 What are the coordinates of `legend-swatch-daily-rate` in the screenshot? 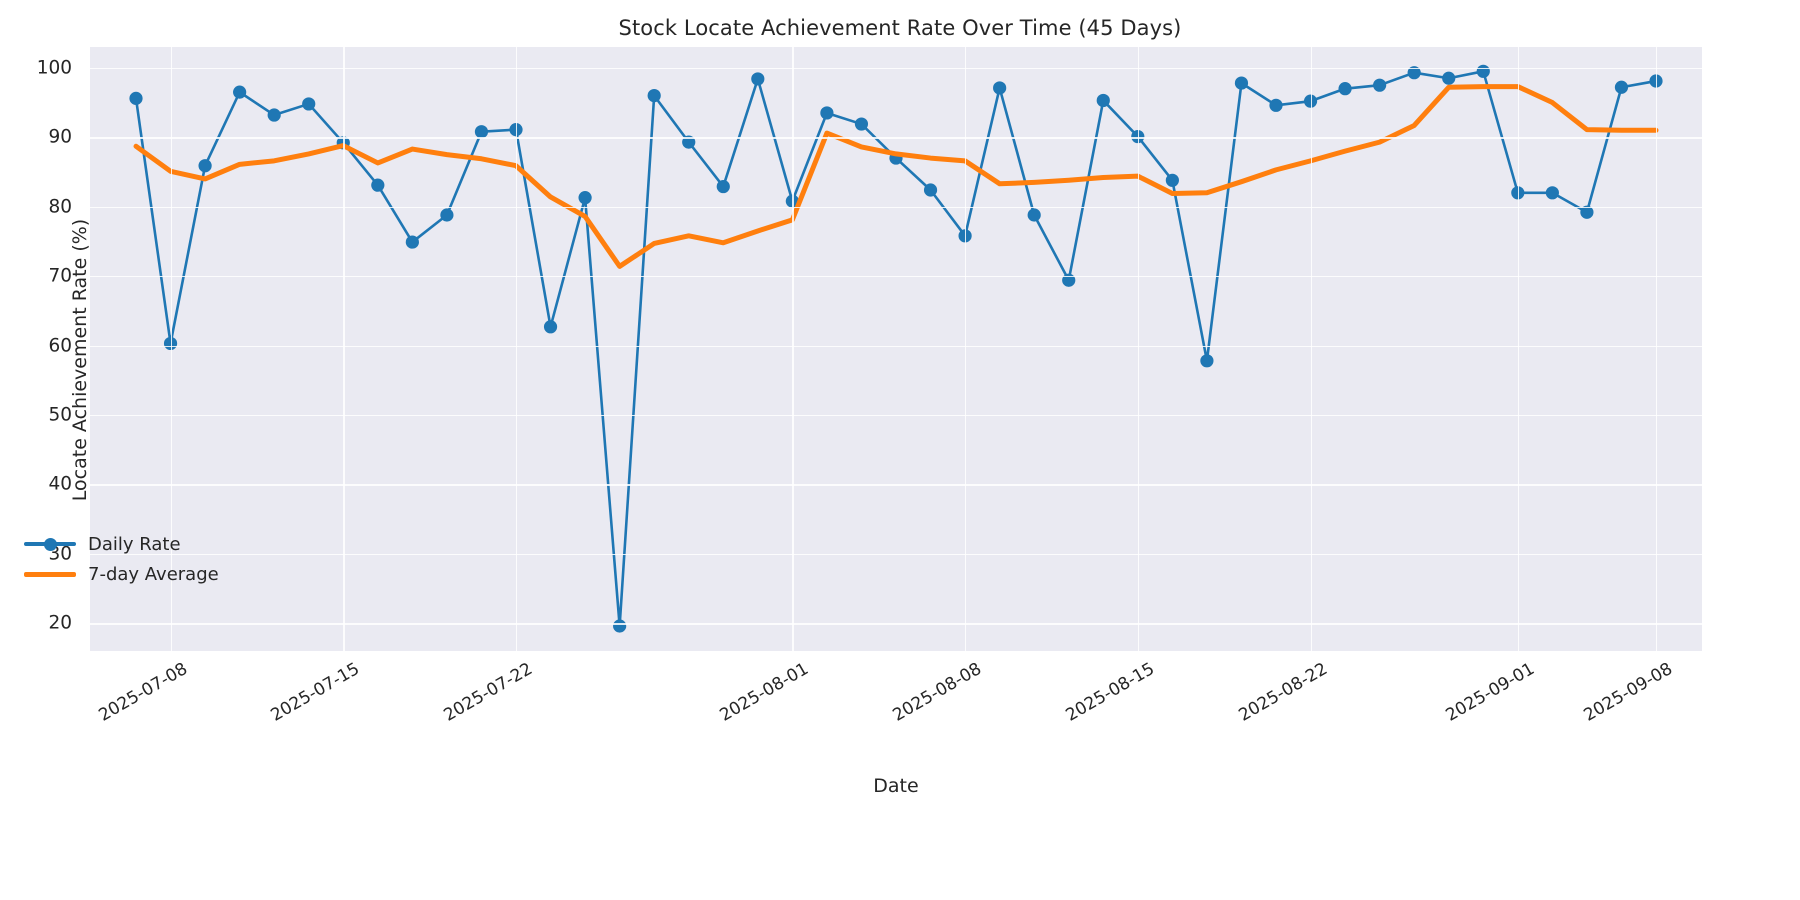 It's located at (50, 544).